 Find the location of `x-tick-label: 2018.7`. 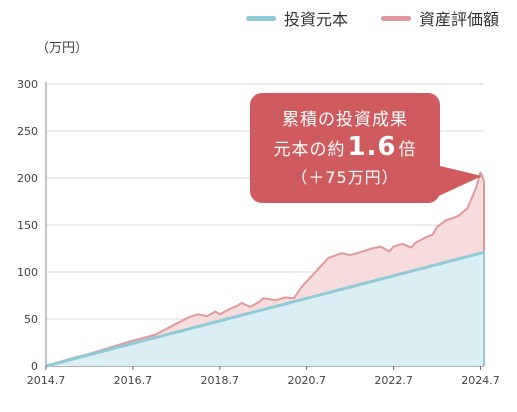

x-tick-label: 2018.7 is located at coordinates (220, 380).